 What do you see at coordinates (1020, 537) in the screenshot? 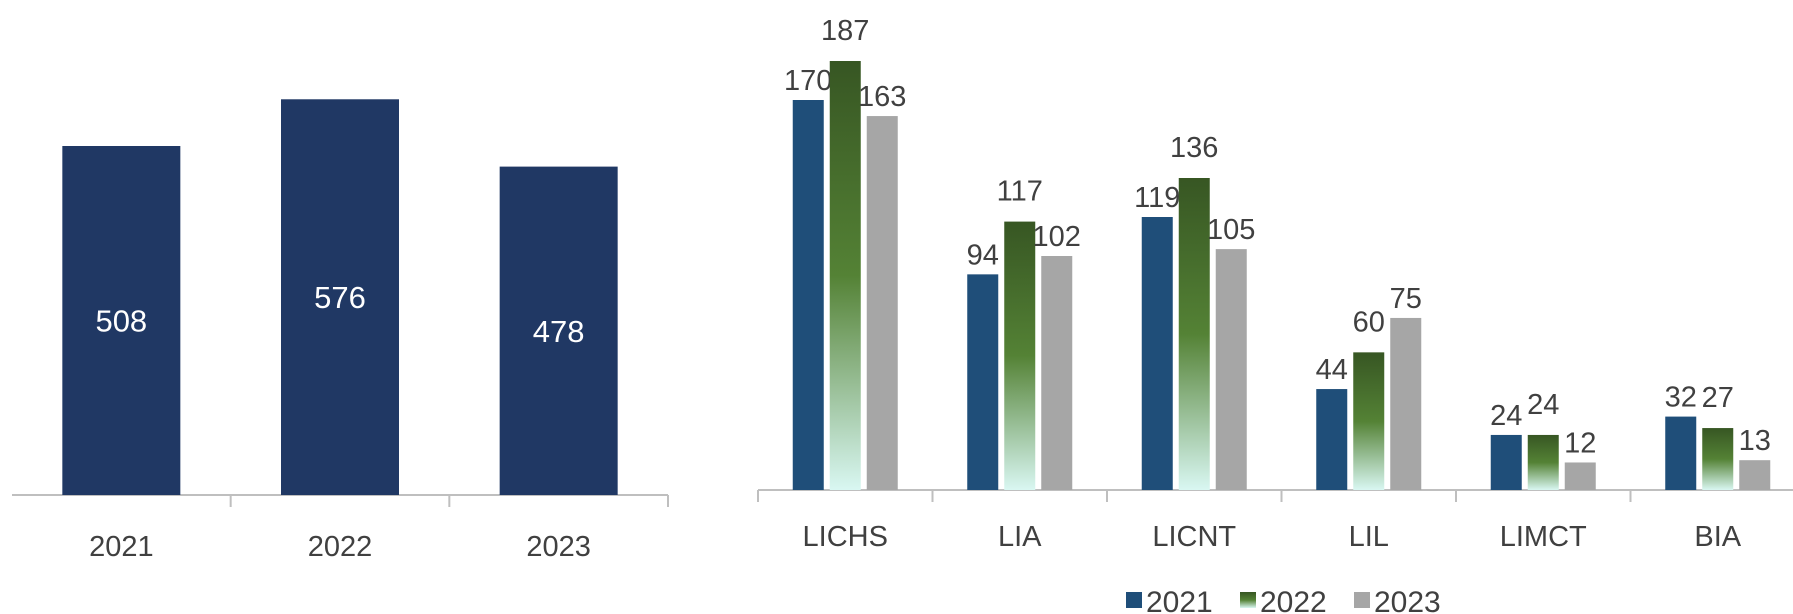
I see `x-tick-label: LIA` at bounding box center [1020, 537].